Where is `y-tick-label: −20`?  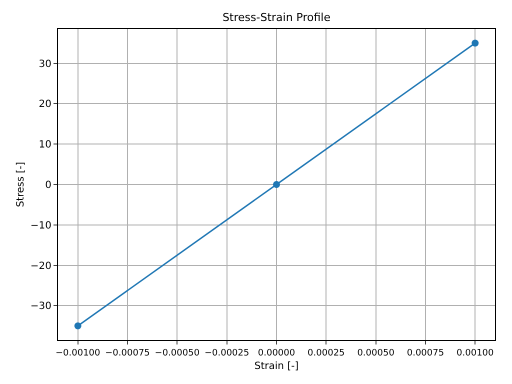 y-tick-label: −20 is located at coordinates (41, 266).